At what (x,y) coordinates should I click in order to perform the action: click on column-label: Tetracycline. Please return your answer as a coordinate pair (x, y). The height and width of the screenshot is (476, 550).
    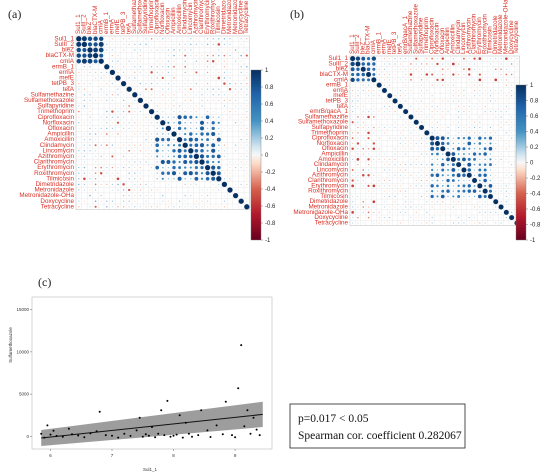
    Looking at the image, I should click on (246, 17).